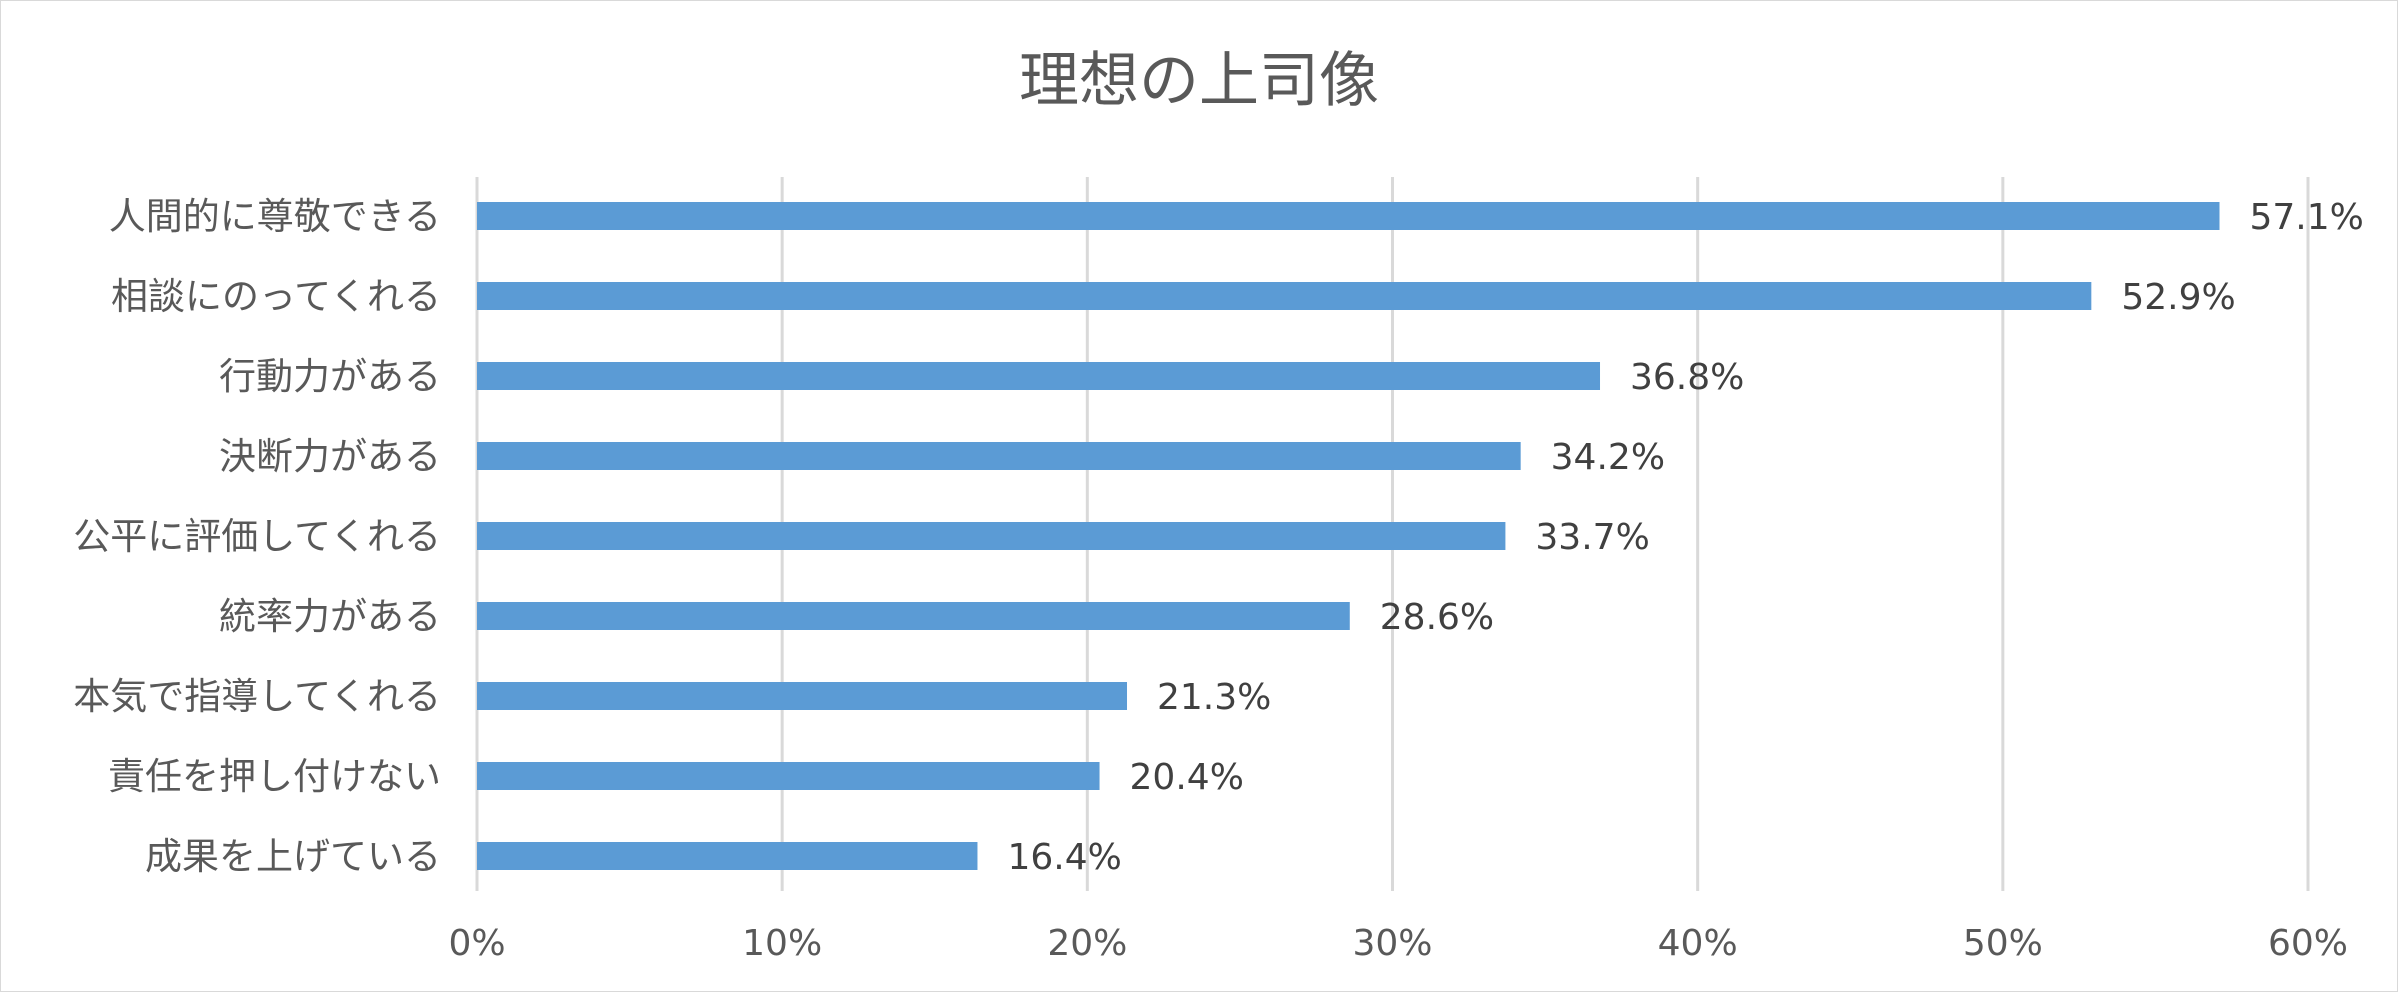 The width and height of the screenshot is (2398, 992). I want to click on value-label: 34.2%, so click(1608, 457).